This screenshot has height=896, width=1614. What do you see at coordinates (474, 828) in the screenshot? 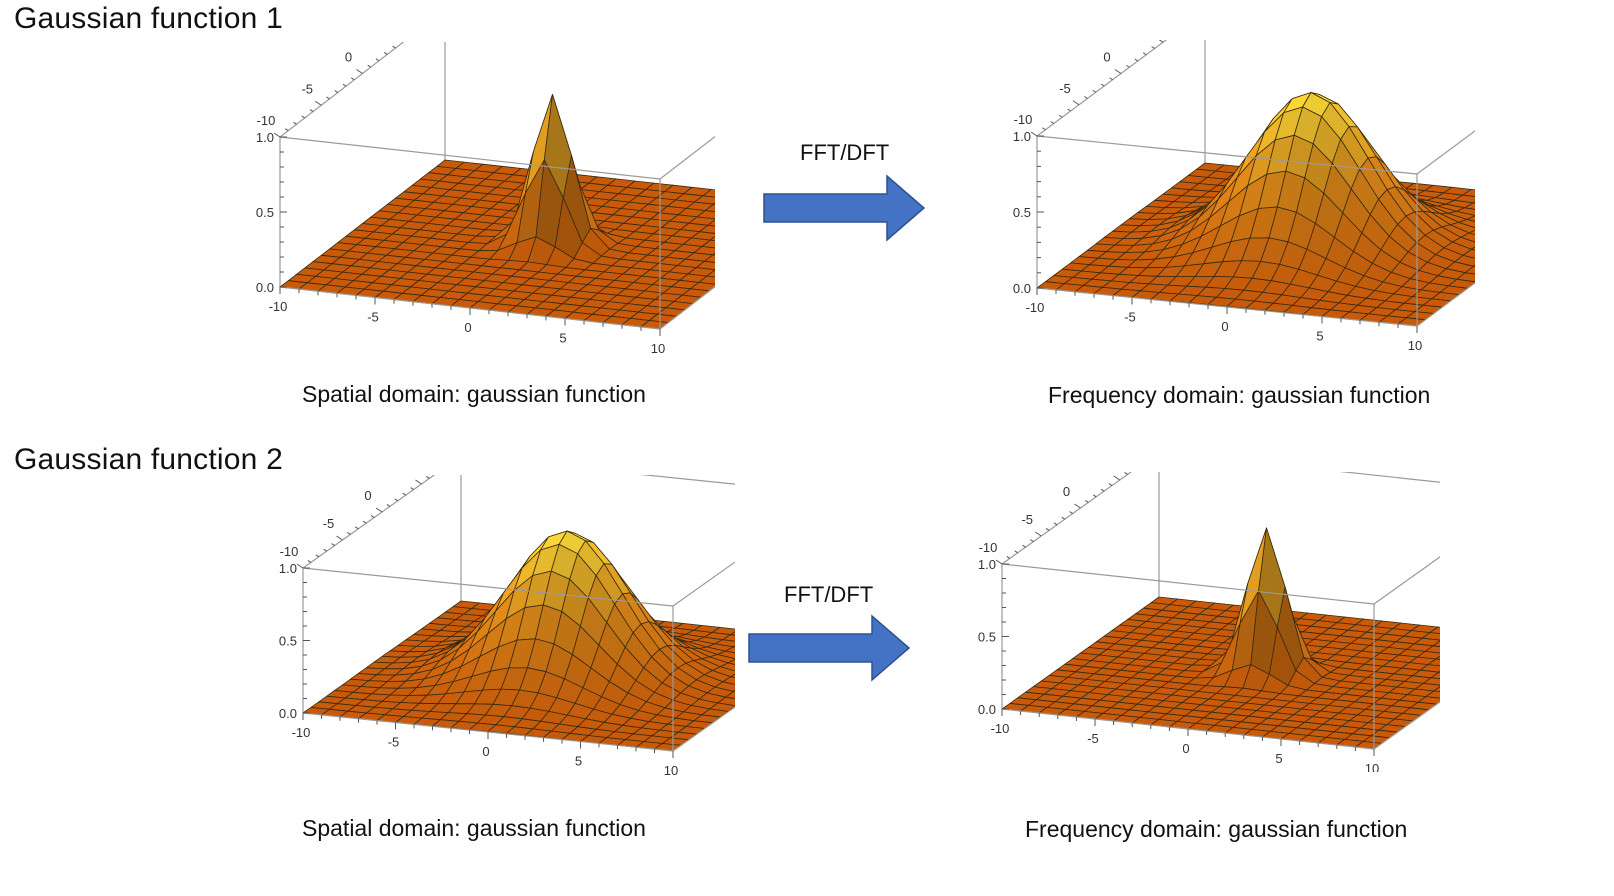
I see `spatial-caption-2: Spatial domain: gaussian function` at bounding box center [474, 828].